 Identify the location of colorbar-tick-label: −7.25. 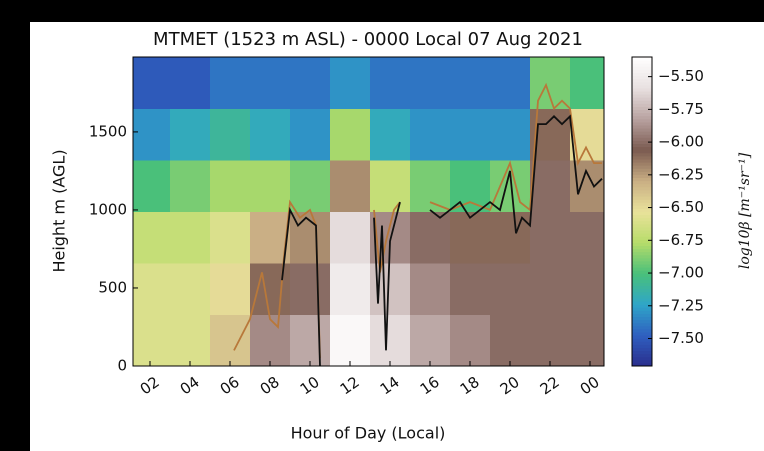
(681, 305).